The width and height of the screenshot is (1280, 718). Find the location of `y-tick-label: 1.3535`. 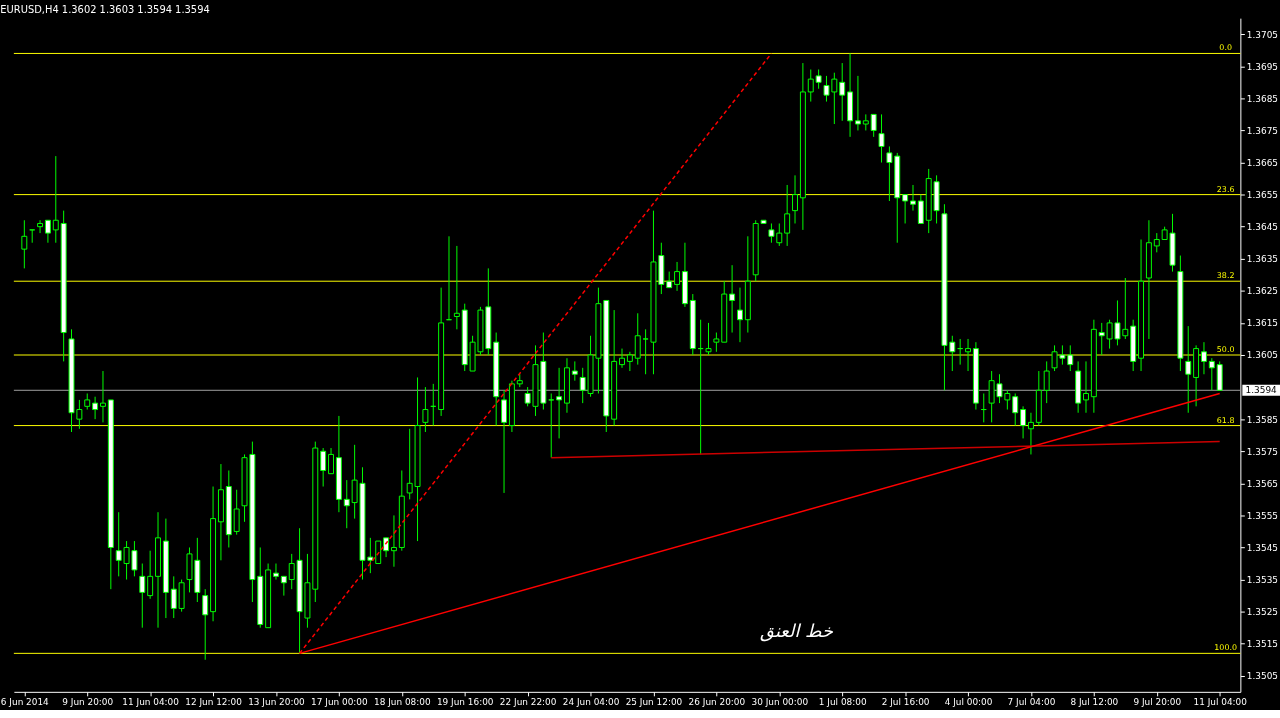

y-tick-label: 1.3535 is located at coordinates (1262, 580).